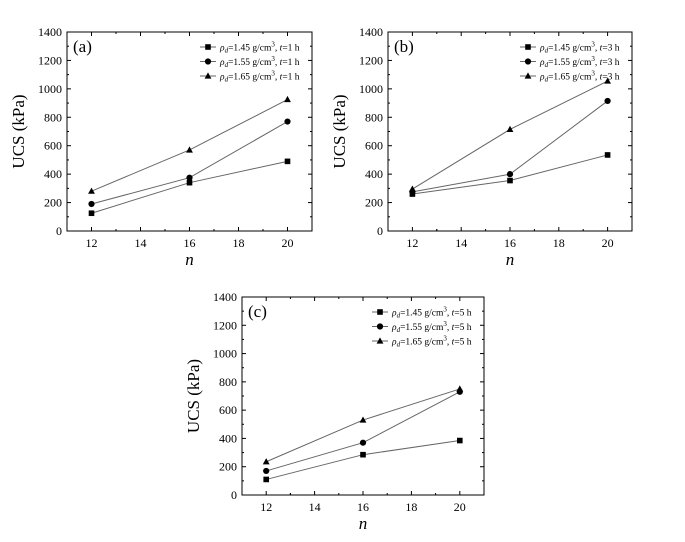 The image size is (685, 542). What do you see at coordinates (431, 342) in the screenshot?
I see `legend-label: ρd=1.65 g/cm3, t=5 h` at bounding box center [431, 342].